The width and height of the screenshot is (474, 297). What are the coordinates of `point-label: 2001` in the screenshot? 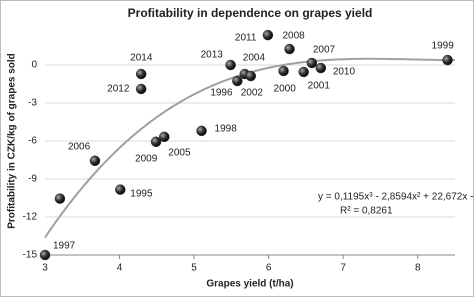 It's located at (319, 86).